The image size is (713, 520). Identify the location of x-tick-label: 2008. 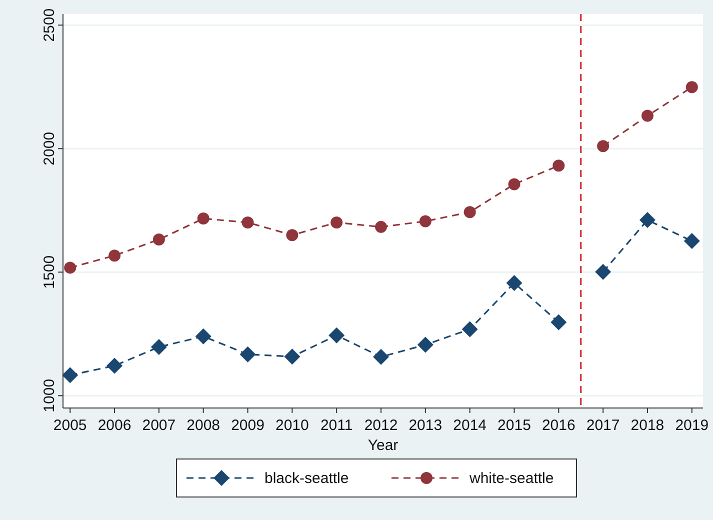
(203, 425).